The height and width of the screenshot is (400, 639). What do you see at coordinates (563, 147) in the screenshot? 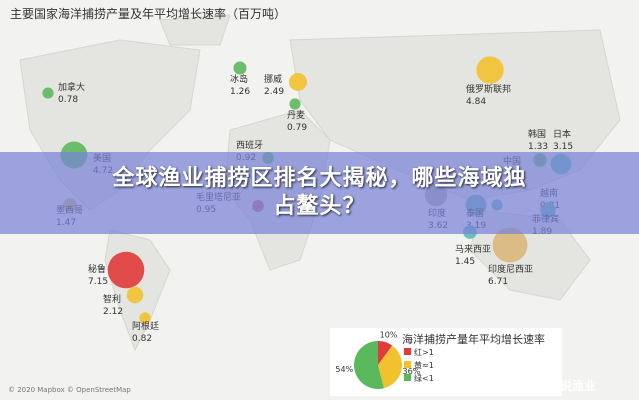
I see `country-value: 3.15` at bounding box center [563, 147].